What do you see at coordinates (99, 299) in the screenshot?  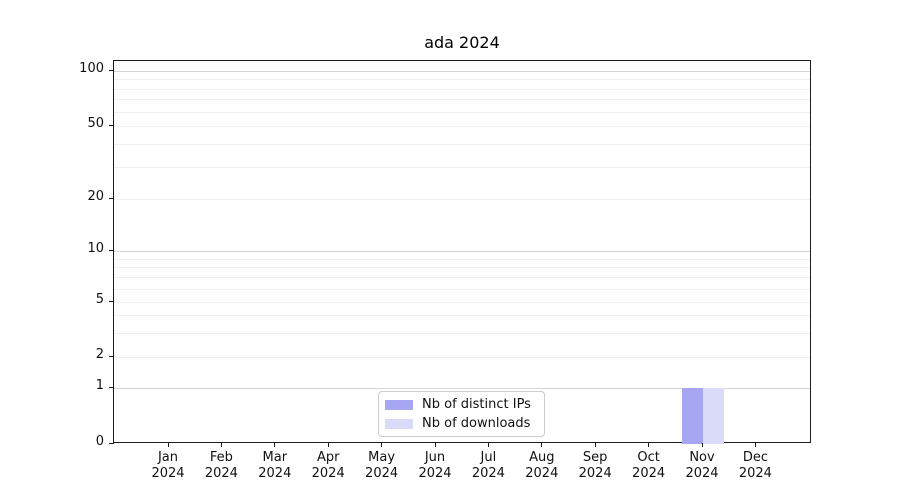 I see `y-tick-label-5: 5` at bounding box center [99, 299].